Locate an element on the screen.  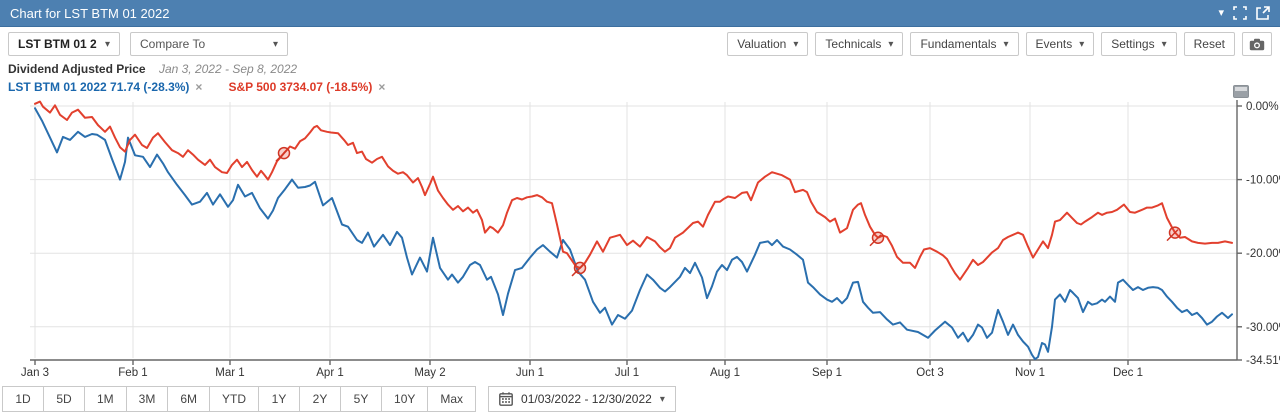
menu-label: Fundamentals is located at coordinates (958, 44).